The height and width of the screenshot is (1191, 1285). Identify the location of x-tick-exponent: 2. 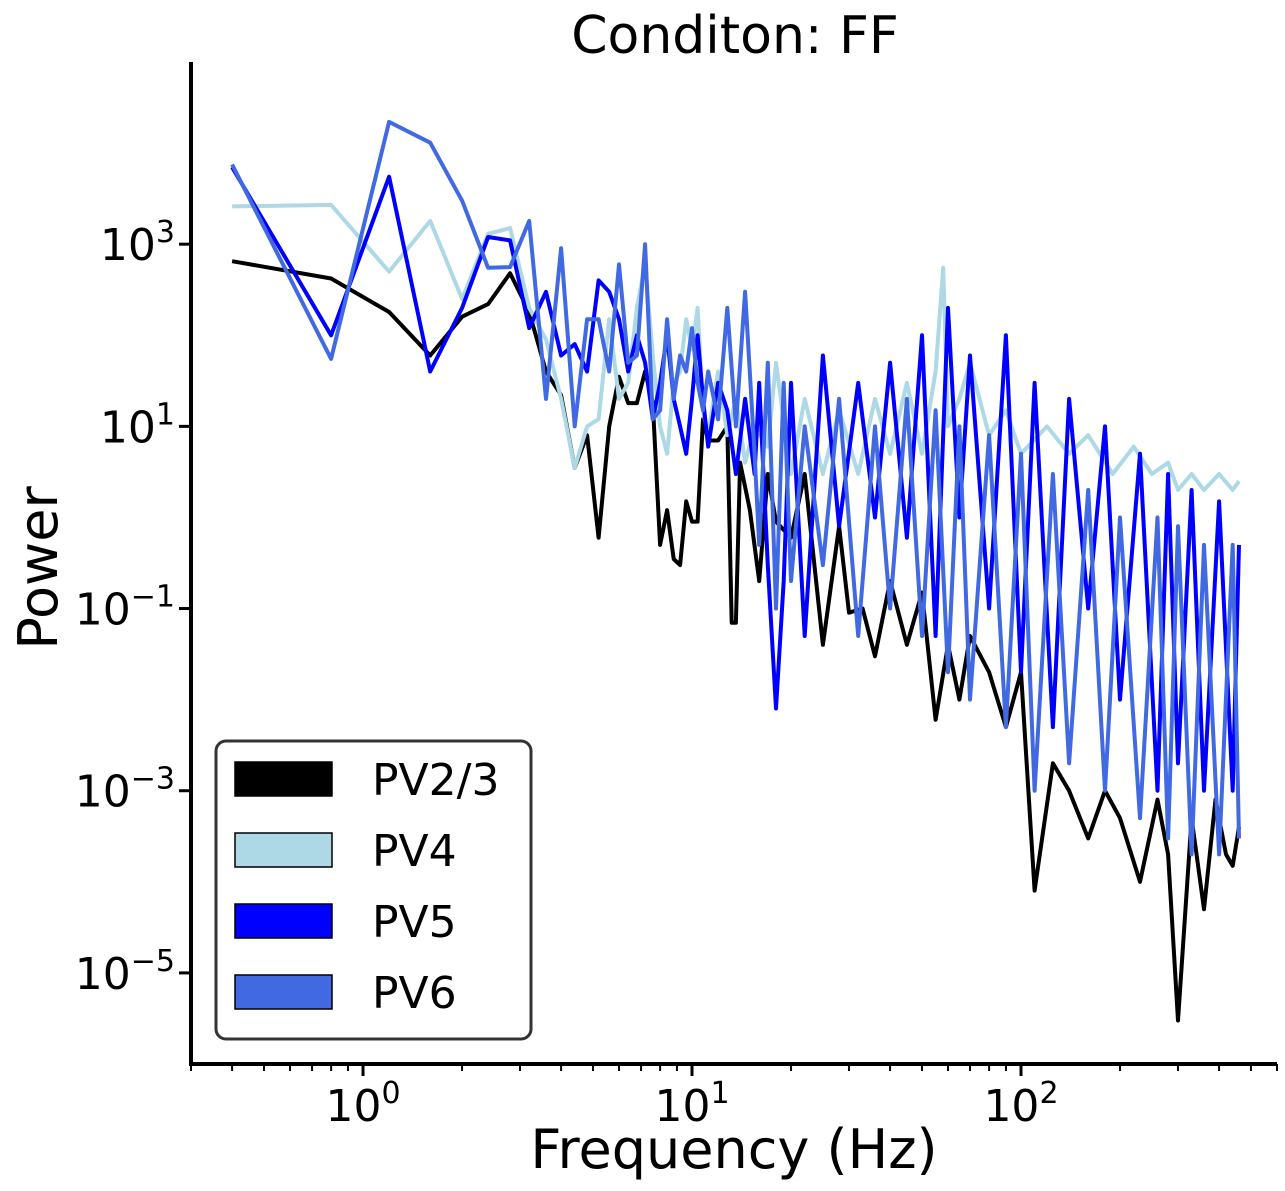
(1048, 1093).